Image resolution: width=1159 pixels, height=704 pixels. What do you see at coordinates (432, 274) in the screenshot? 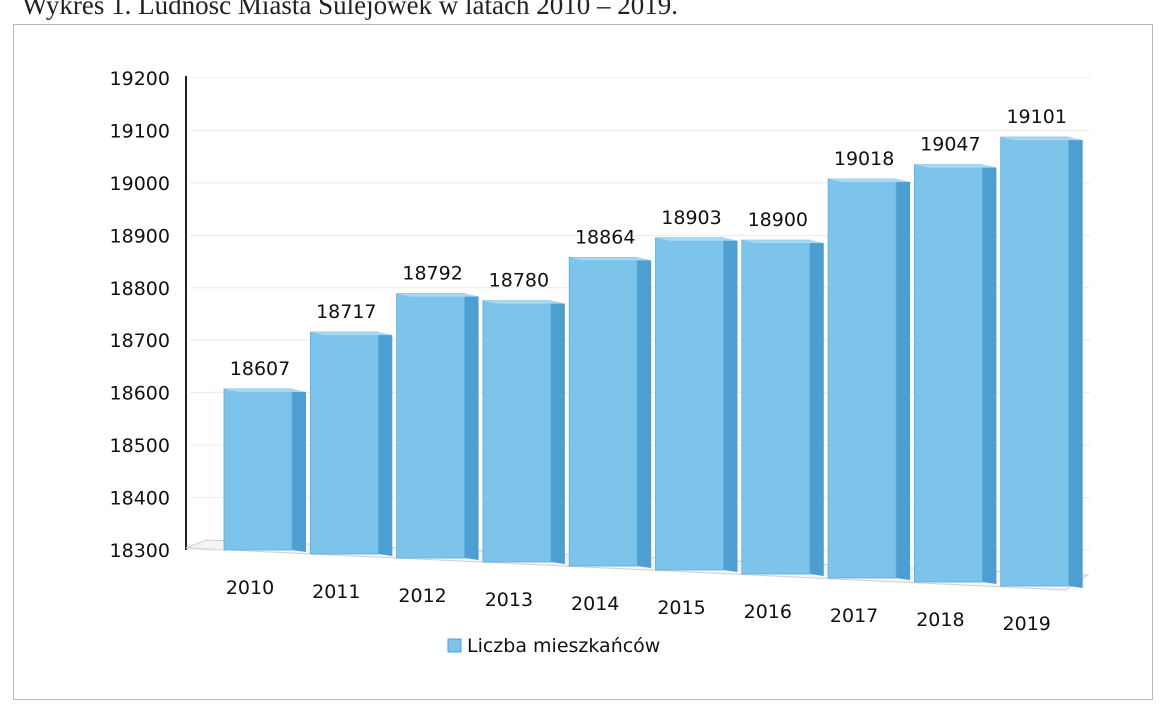
I see `data-label: 18792` at bounding box center [432, 274].